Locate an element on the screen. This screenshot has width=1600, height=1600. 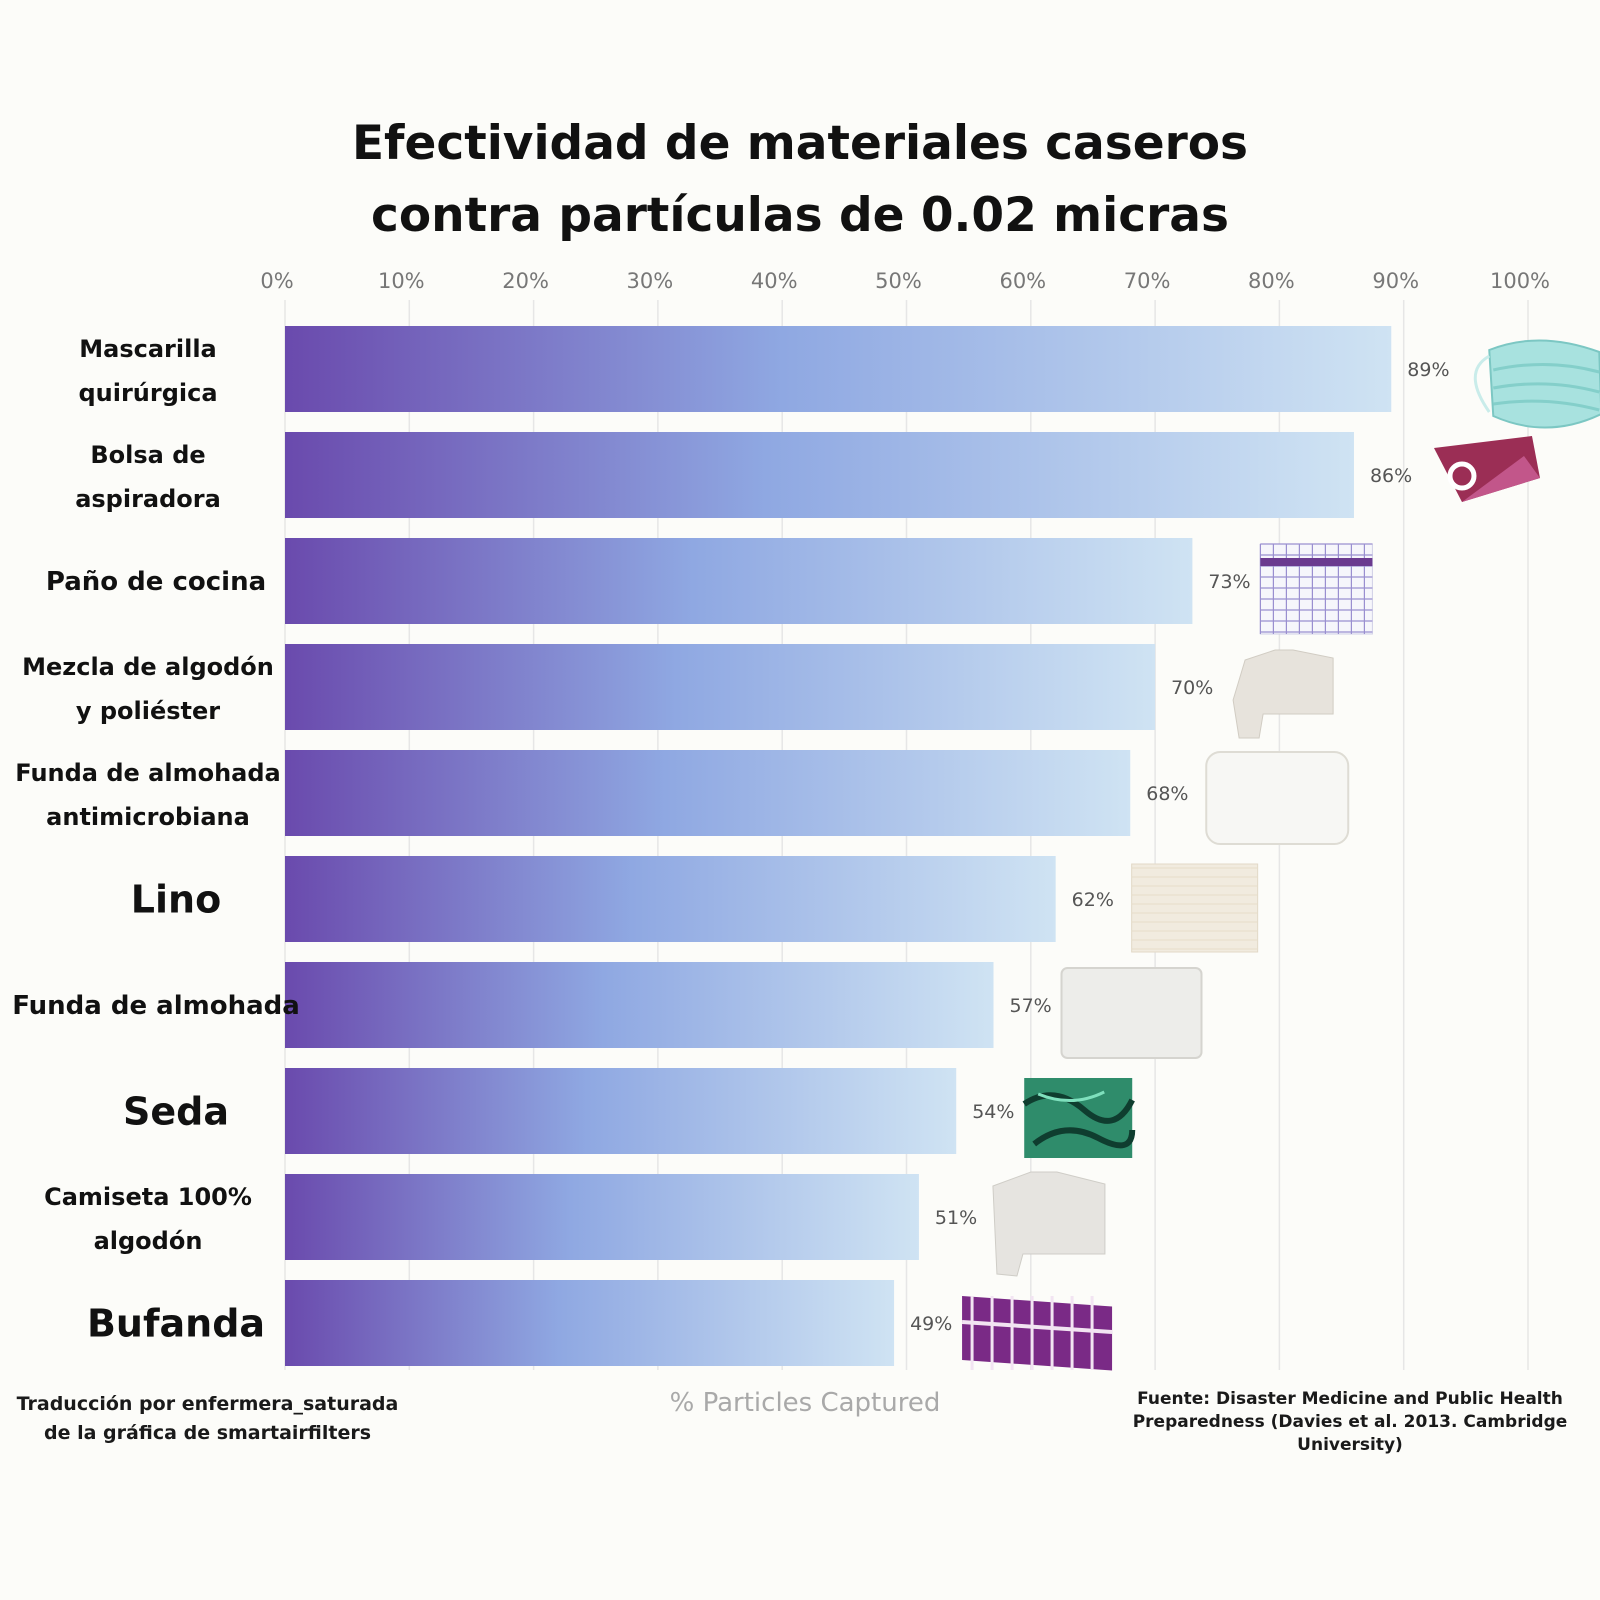
linen-fabric-icon is located at coordinates (1195, 908).